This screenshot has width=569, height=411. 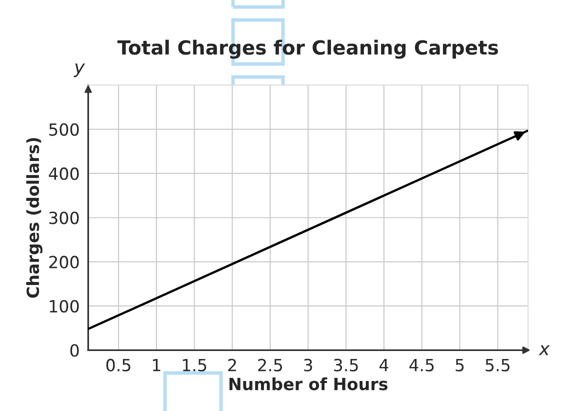 I want to click on y-tick-label: 300, so click(x=64, y=218).